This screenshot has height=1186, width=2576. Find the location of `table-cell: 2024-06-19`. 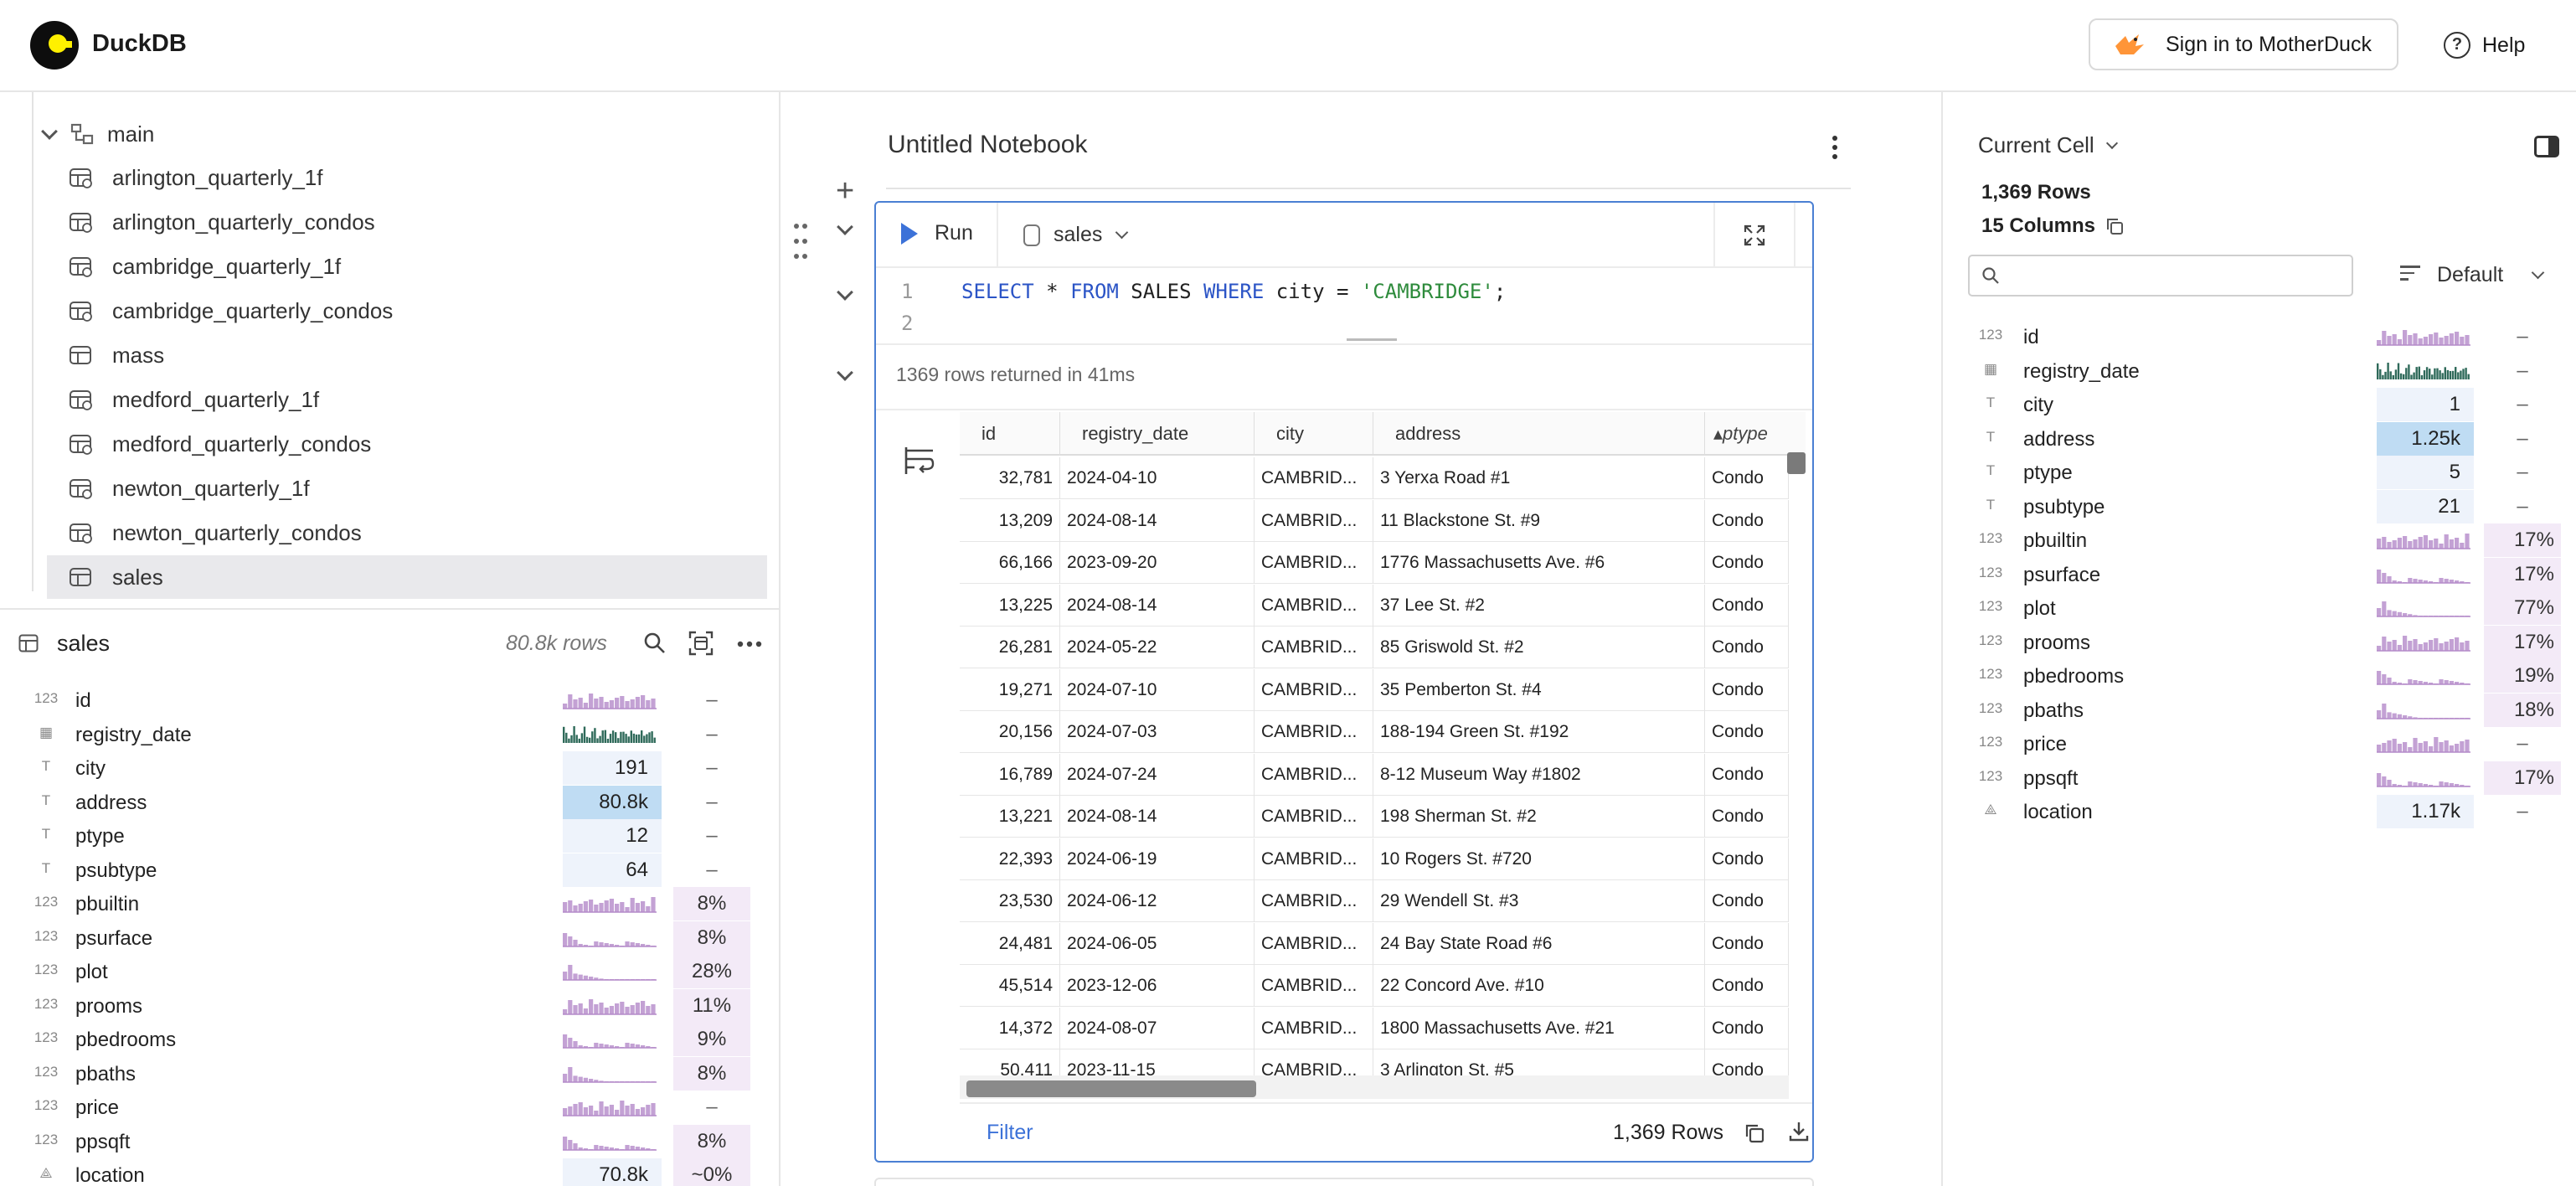

table-cell: 2024-06-19 is located at coordinates (1157, 859).